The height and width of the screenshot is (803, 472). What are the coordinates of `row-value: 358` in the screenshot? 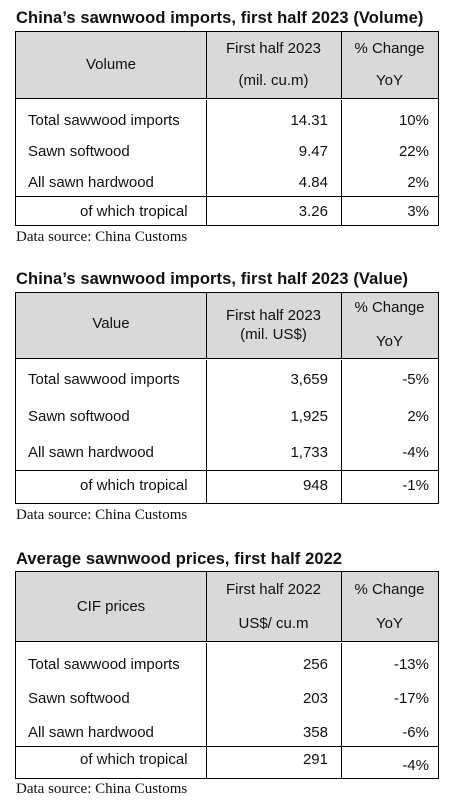 It's located at (315, 732).